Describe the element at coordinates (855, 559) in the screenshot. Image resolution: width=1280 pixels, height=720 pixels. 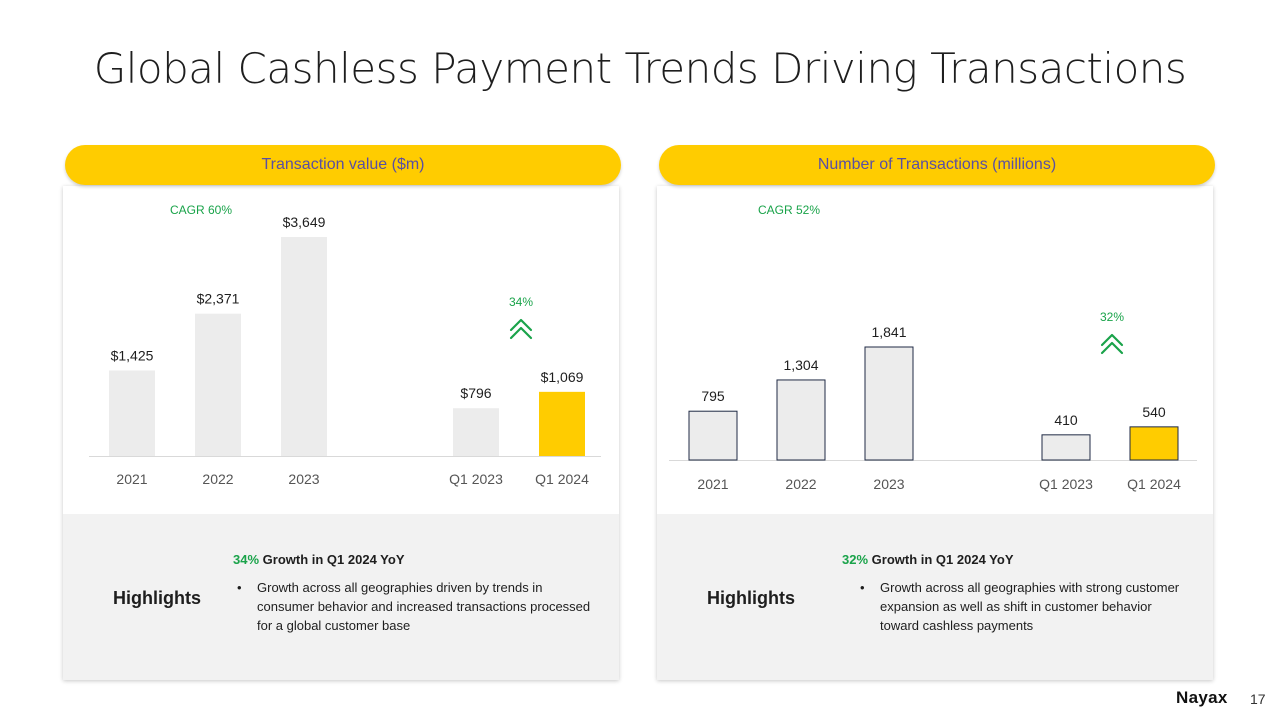
I see `growth-percent: 32%` at that location.